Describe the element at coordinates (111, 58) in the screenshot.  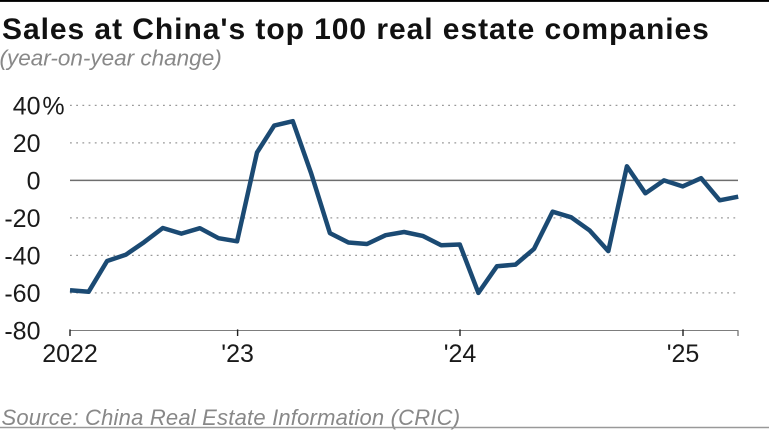
I see `svg-text: (year-on-year change)` at that location.